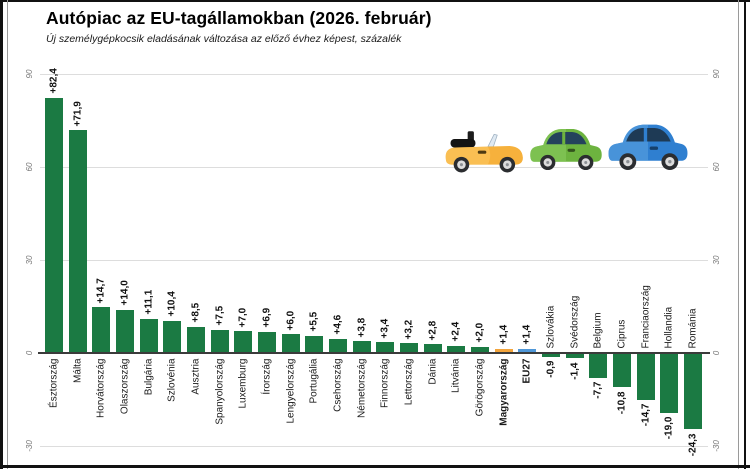 Image resolution: width=750 pixels, height=469 pixels. What do you see at coordinates (716, 167) in the screenshot?
I see `y-axis-tick-label-right: 60` at bounding box center [716, 167].